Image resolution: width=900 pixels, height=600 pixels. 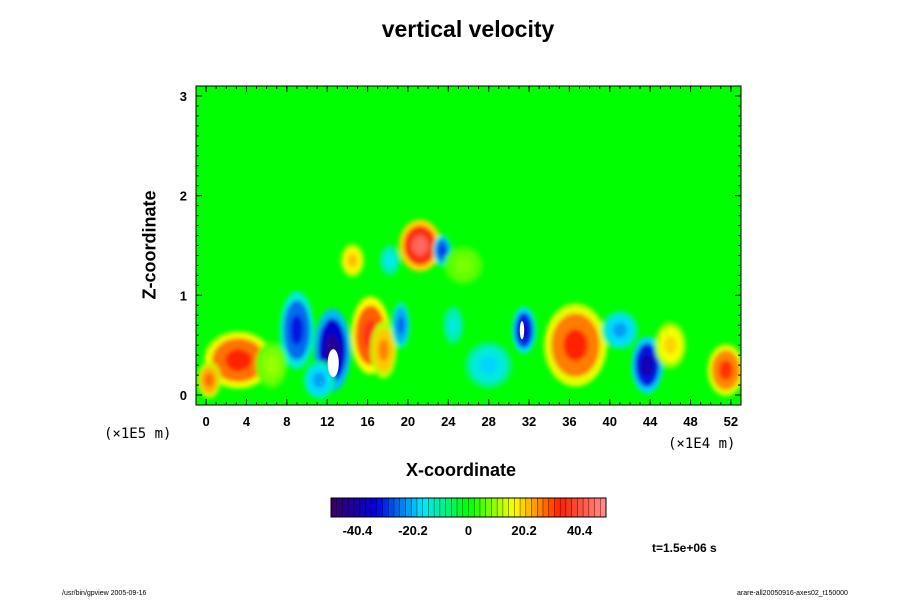 I want to click on colorbar-tick-label: 20.2, so click(x=523, y=530).